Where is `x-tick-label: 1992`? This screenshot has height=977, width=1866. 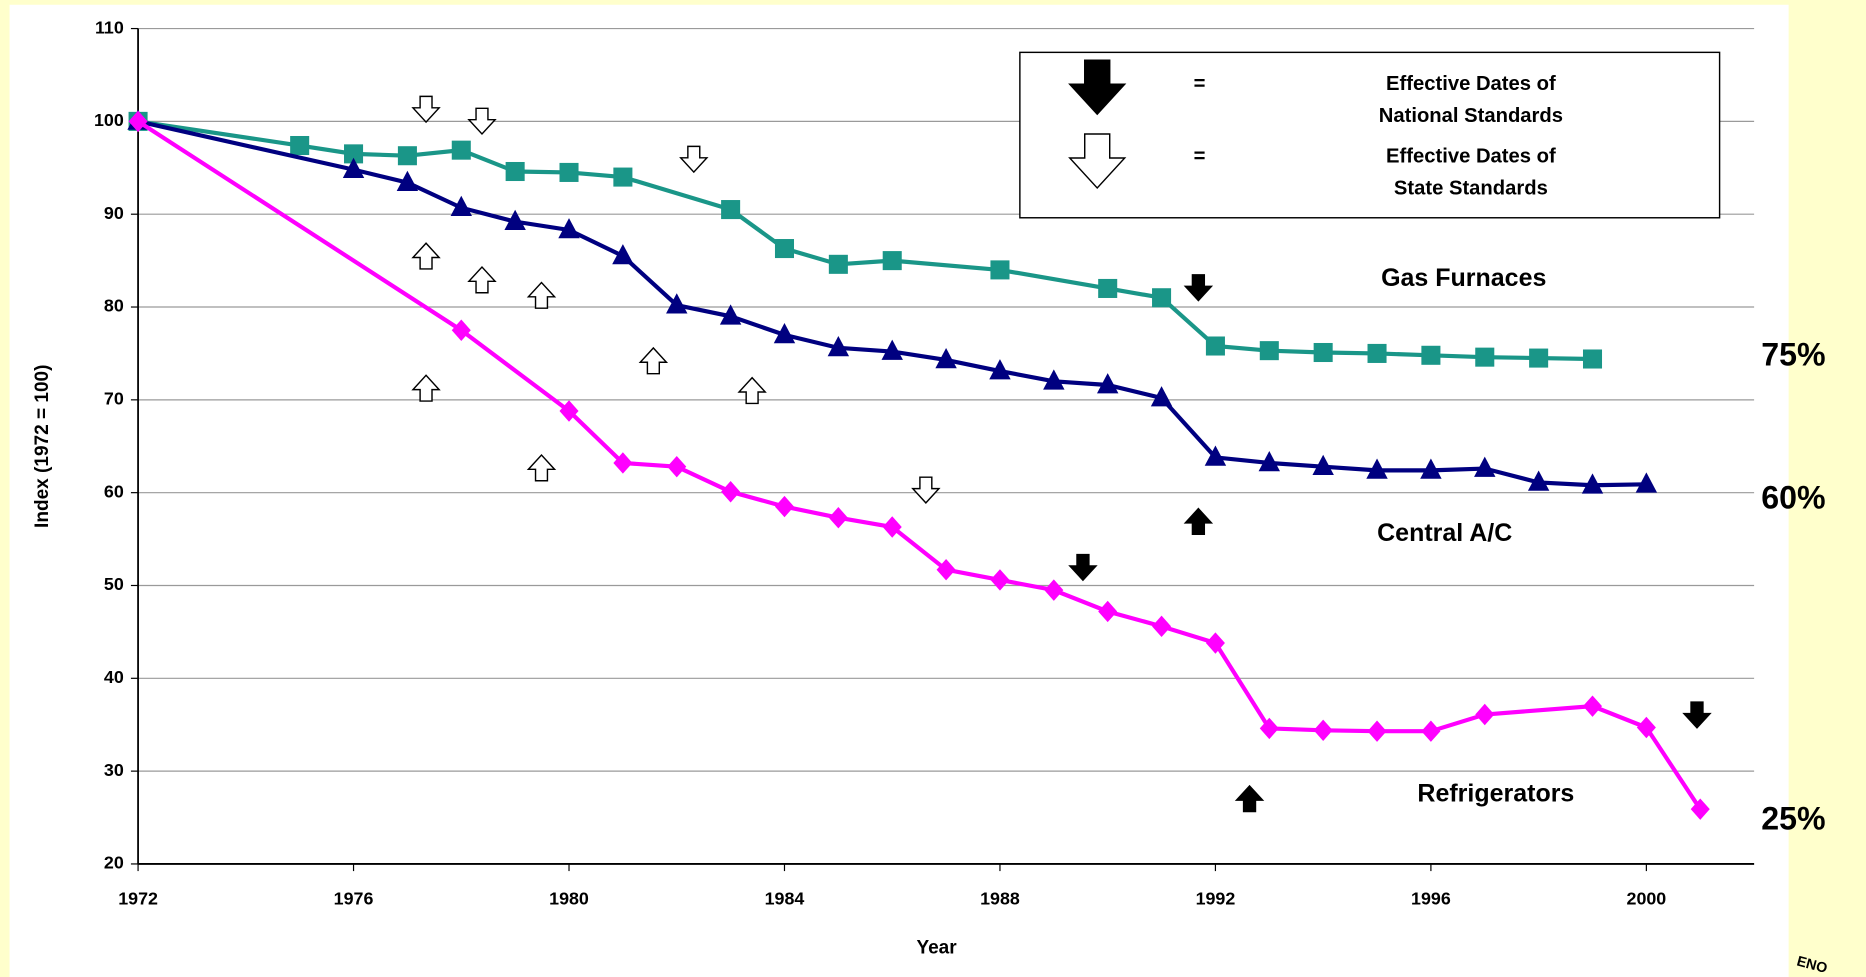 x-tick-label: 1992 is located at coordinates (1216, 898).